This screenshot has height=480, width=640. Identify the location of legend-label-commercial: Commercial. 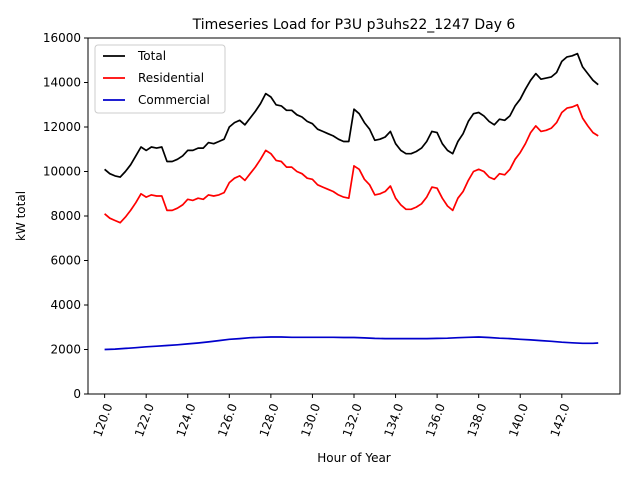
(174, 100).